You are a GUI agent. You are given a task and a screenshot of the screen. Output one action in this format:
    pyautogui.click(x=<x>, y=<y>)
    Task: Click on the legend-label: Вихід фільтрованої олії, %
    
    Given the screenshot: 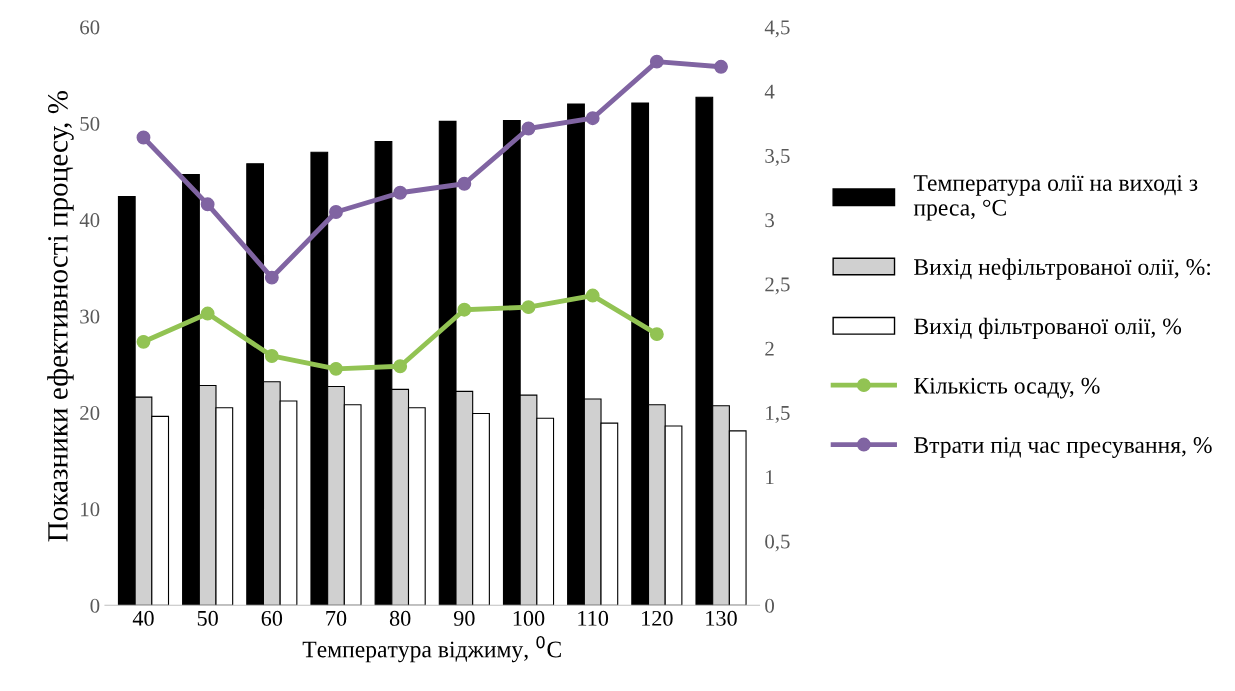 What is the action you would take?
    pyautogui.click(x=1048, y=328)
    